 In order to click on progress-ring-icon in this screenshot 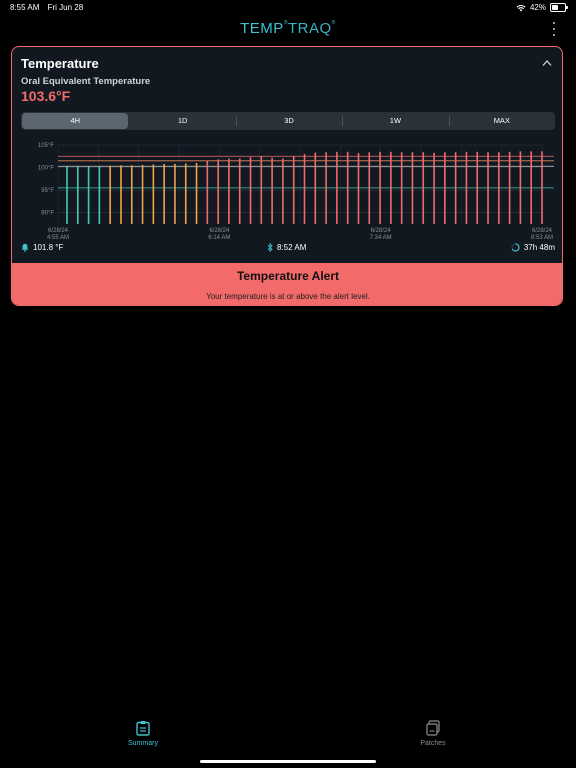, I will do `click(515, 247)`.